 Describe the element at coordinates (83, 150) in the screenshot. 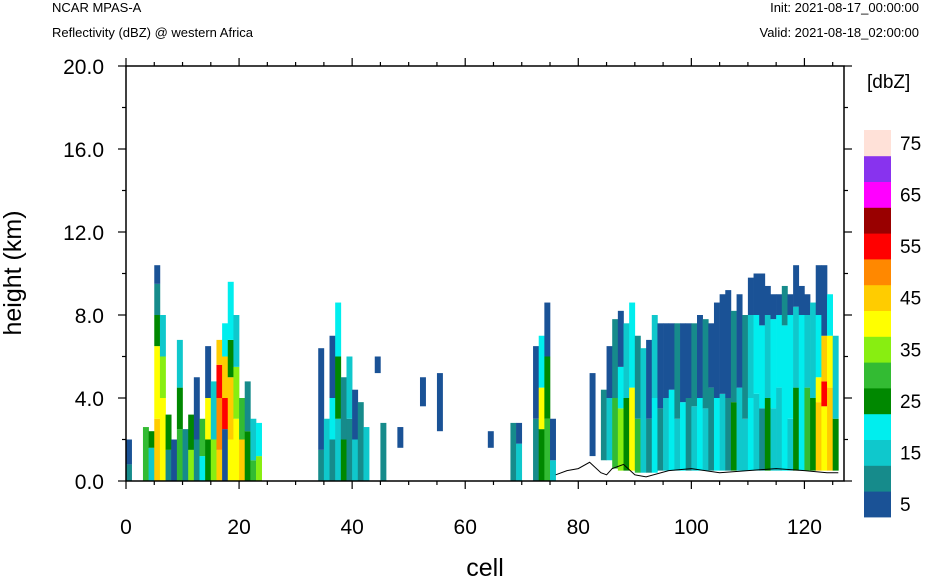

I see `y-tick-label: 16.0` at that location.